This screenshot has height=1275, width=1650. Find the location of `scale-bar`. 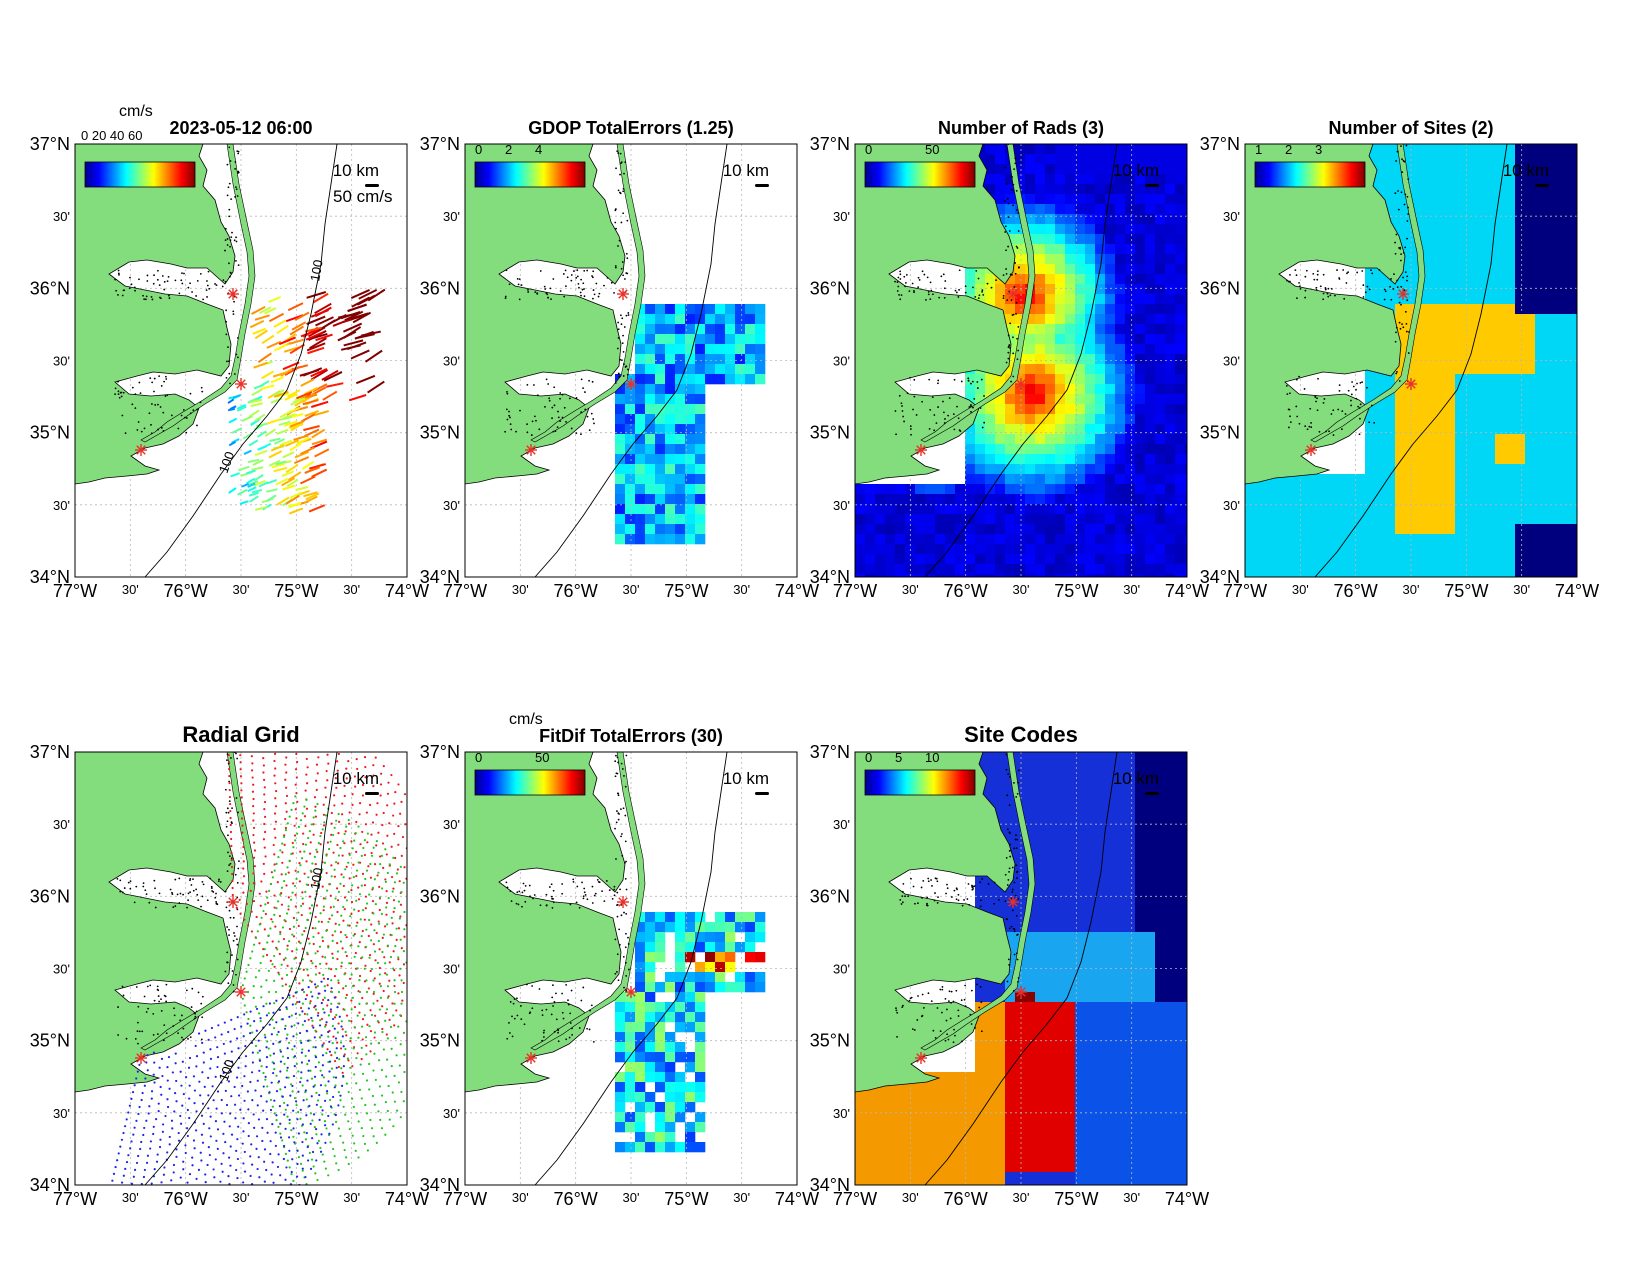

scale-bar is located at coordinates (372, 793).